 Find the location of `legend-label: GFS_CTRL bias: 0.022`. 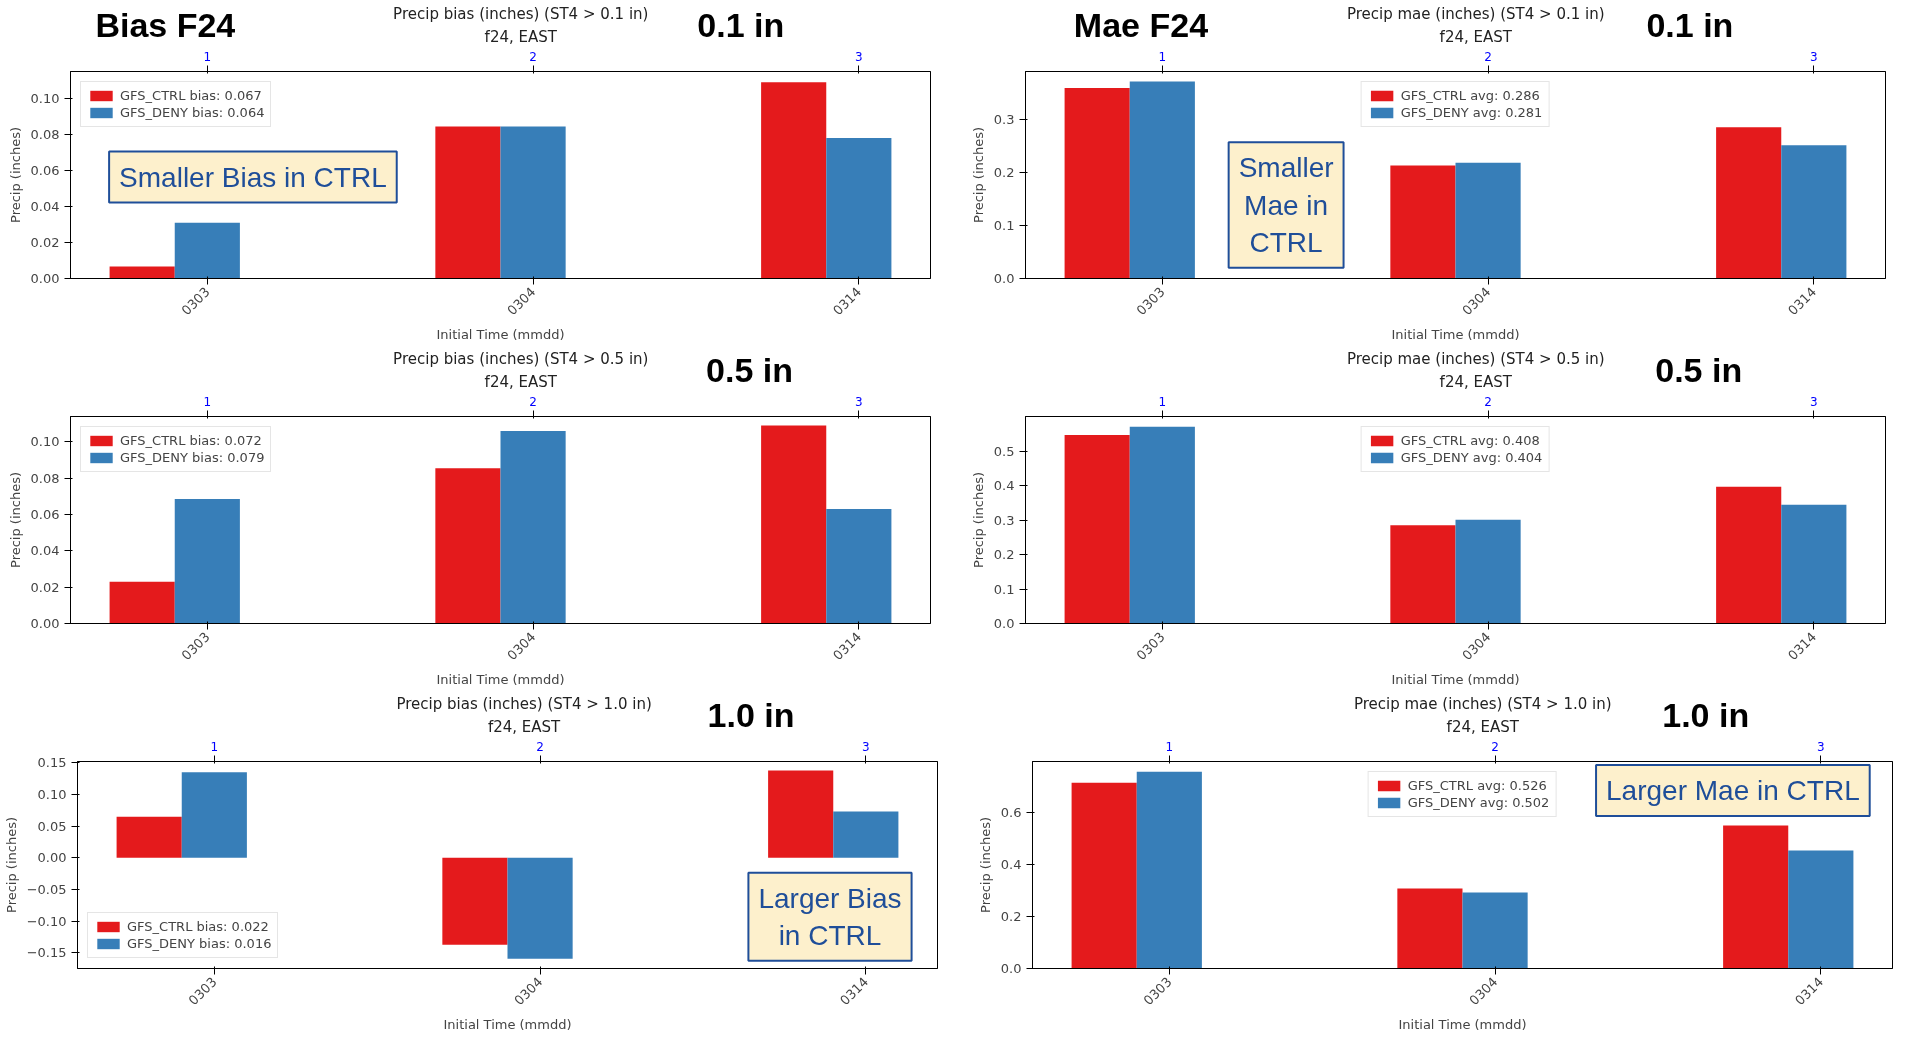

legend-label: GFS_CTRL bias: 0.022 is located at coordinates (198, 926).